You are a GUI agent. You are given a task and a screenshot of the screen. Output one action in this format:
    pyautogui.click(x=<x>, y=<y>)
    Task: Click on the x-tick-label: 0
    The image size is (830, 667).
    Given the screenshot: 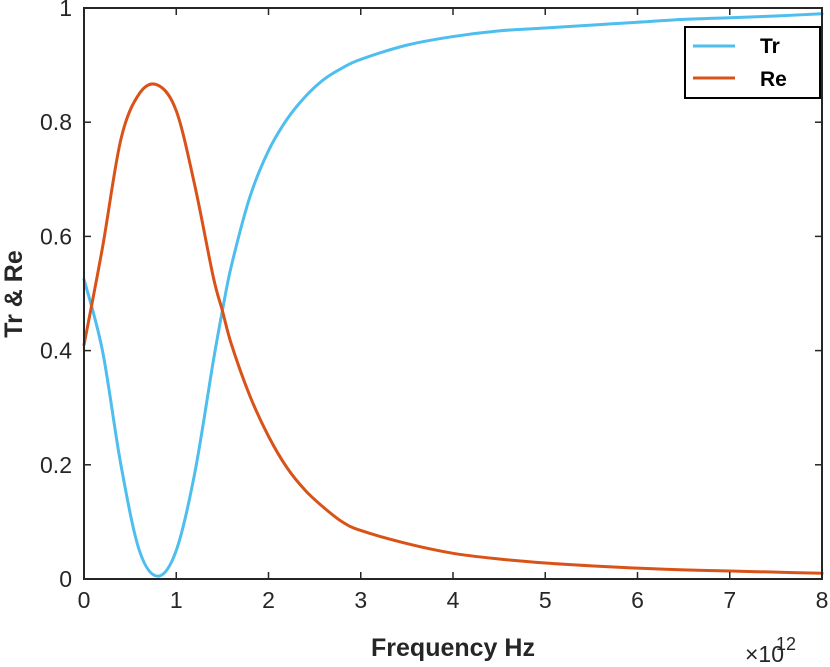 What is the action you would take?
    pyautogui.click(x=84, y=600)
    